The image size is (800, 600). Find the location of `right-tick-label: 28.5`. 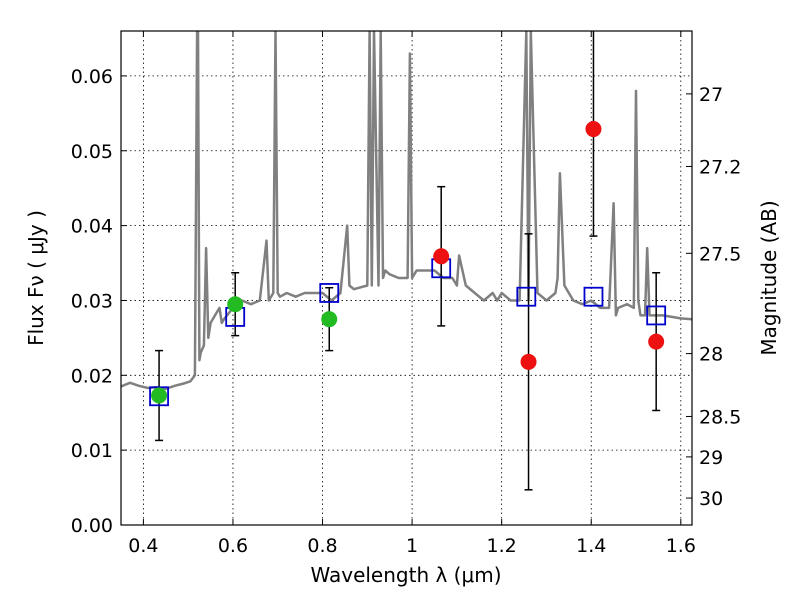

right-tick-label: 28.5 is located at coordinates (720, 417).